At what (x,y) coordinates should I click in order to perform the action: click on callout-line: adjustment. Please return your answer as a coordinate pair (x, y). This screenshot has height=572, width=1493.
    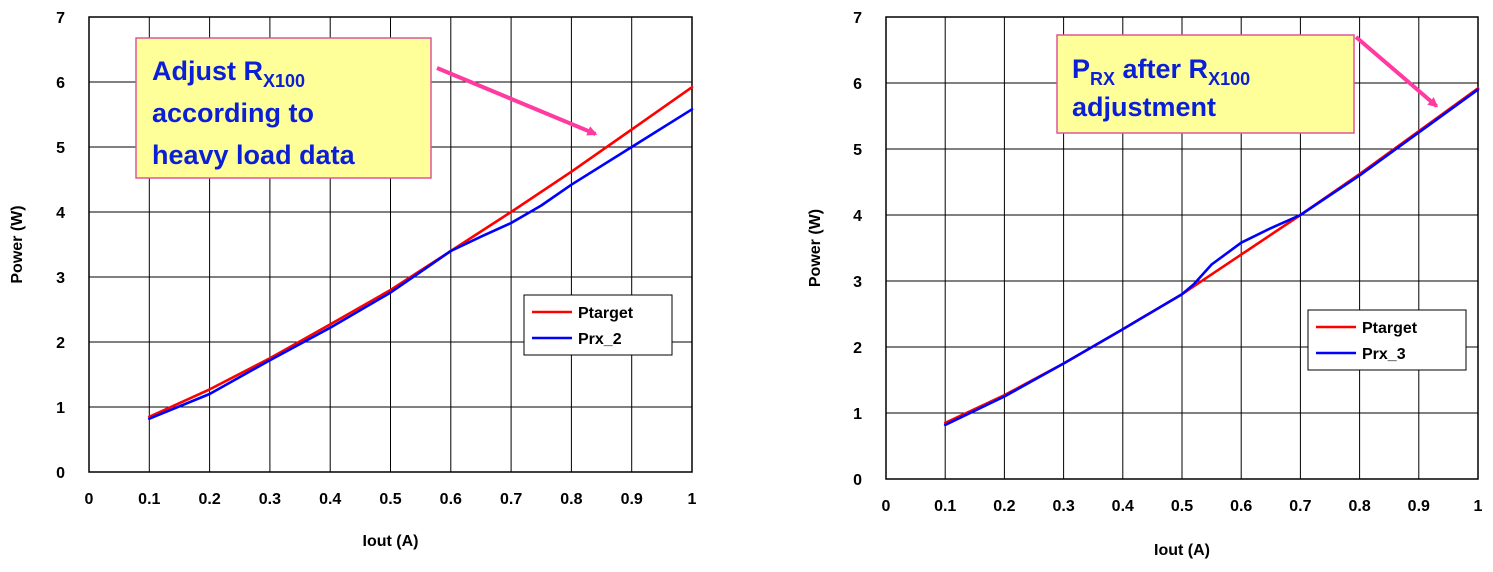
    Looking at the image, I should click on (1144, 107).